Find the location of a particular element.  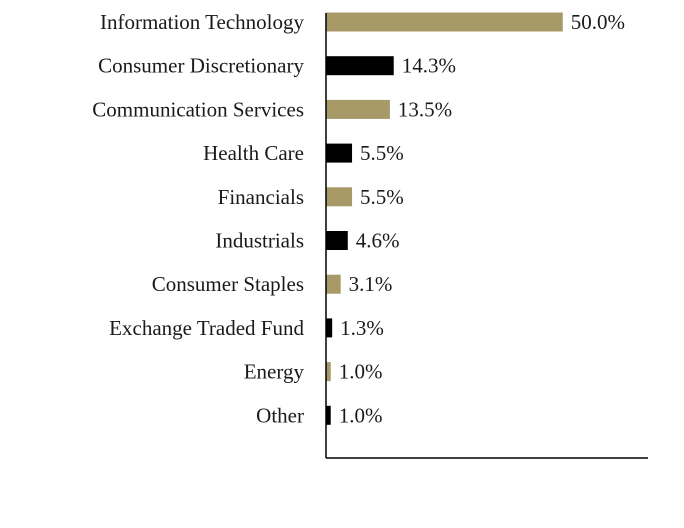

category-label: Consumer Discretionary is located at coordinates (201, 66).